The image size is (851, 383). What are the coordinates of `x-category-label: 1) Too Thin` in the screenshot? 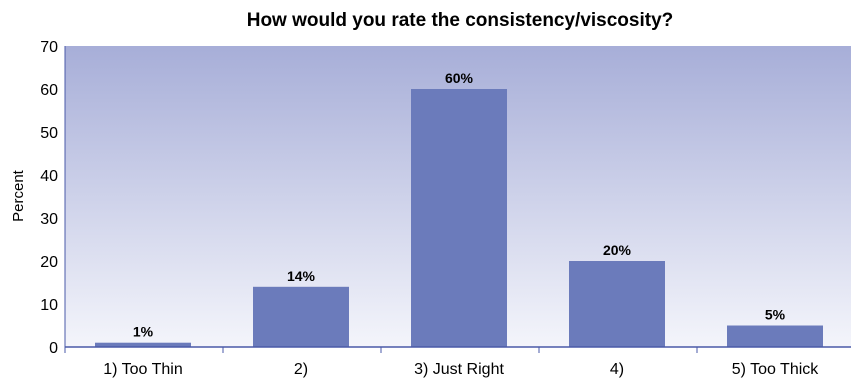 It's located at (142, 369).